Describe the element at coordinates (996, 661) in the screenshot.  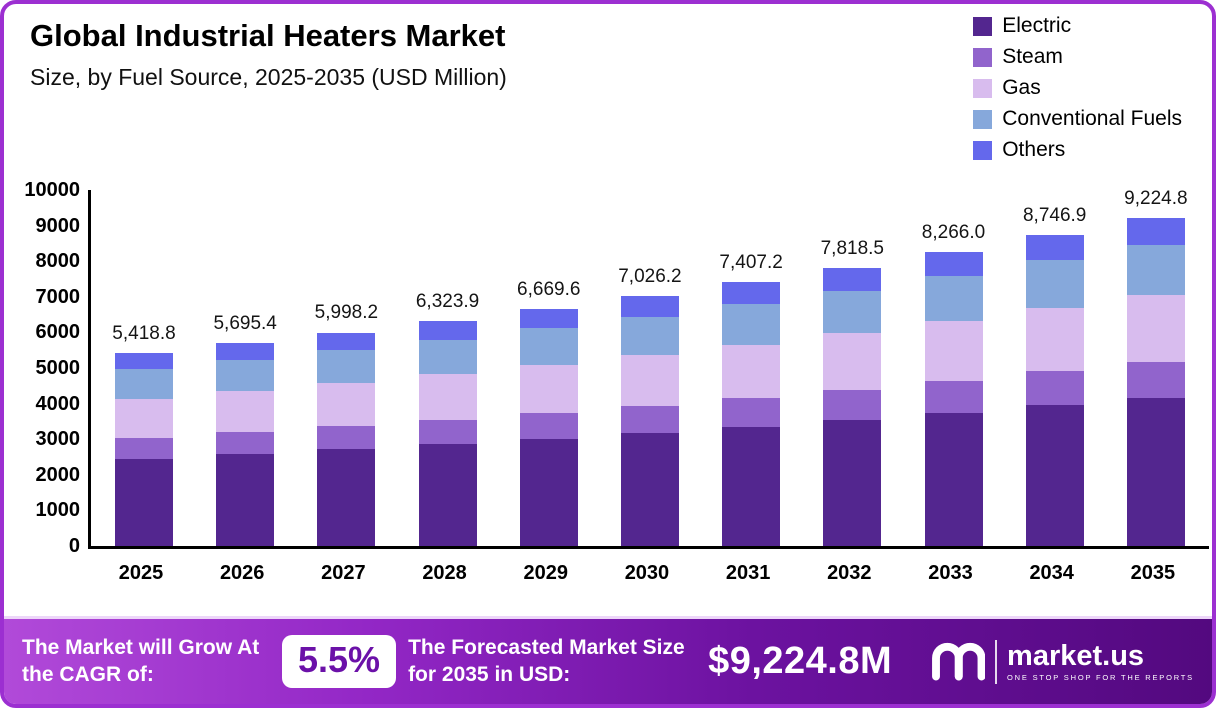
I see `brand-divider` at that location.